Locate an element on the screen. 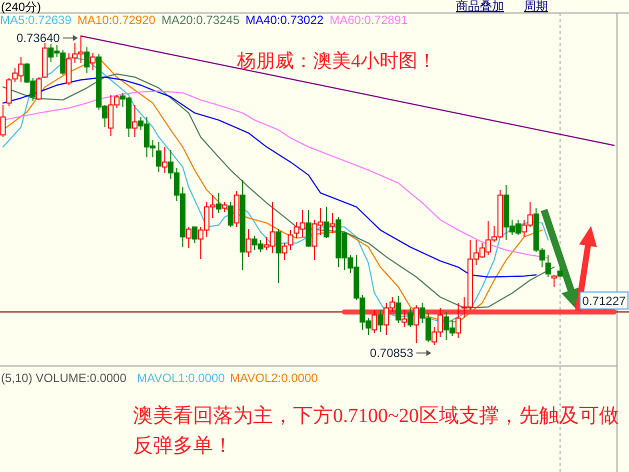 The image size is (629, 472). annotation: (5,10) VOLUME:0.0000 is located at coordinates (63, 378).